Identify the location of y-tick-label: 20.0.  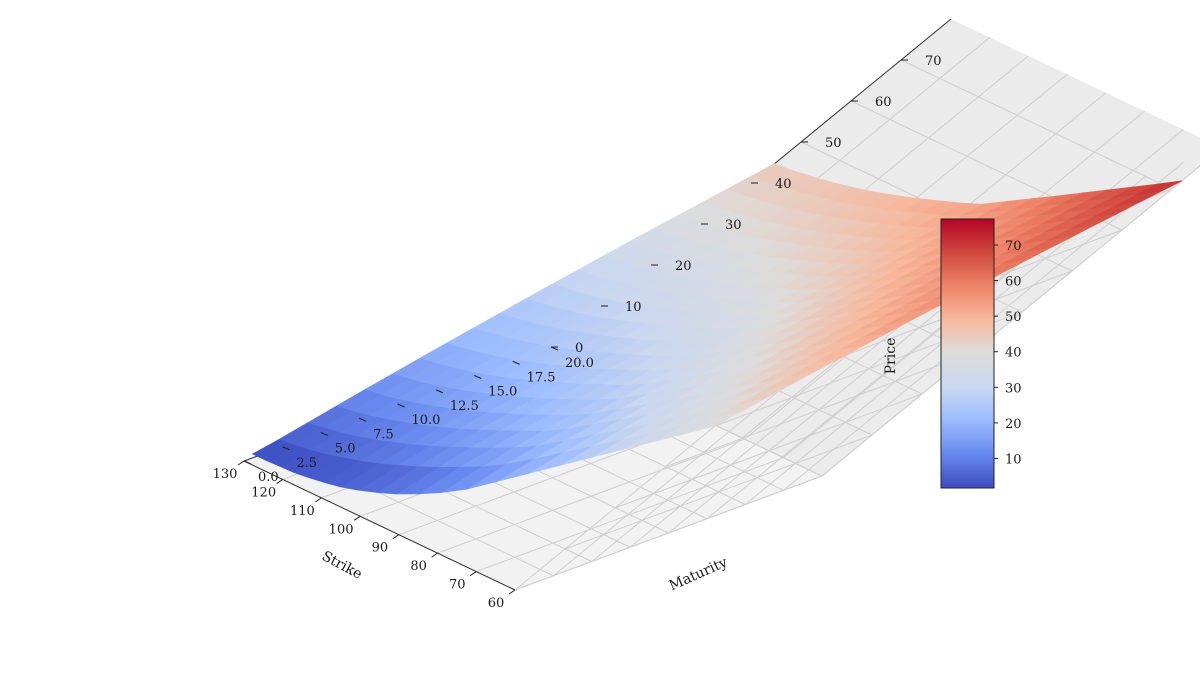
(579, 363).